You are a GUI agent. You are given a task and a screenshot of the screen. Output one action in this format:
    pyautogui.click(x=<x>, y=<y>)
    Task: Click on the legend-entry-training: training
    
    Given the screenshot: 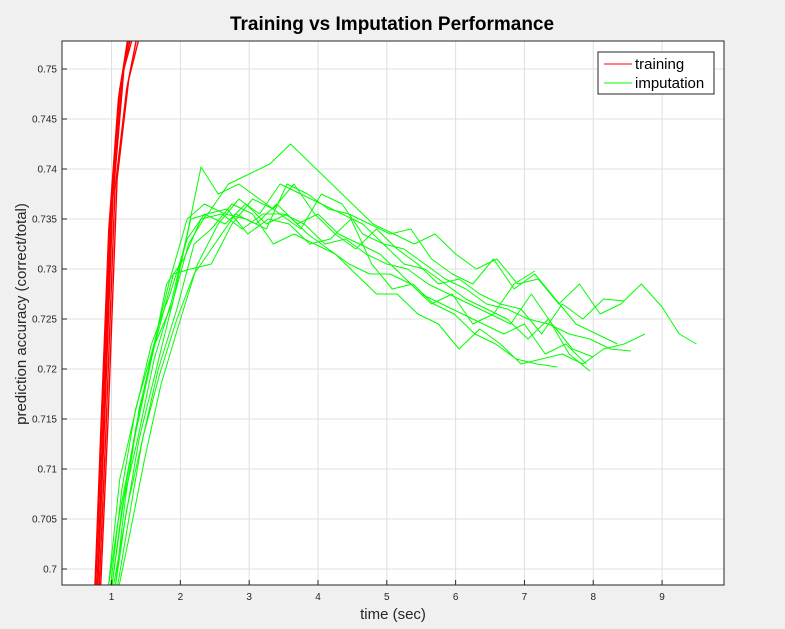 What is the action you would take?
    pyautogui.click(x=659, y=64)
    